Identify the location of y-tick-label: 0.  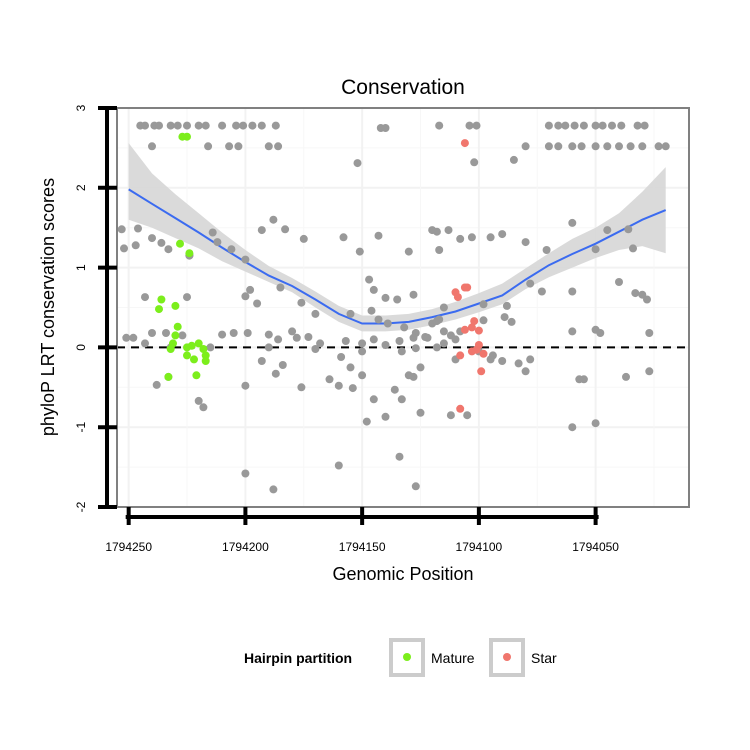
(81, 347).